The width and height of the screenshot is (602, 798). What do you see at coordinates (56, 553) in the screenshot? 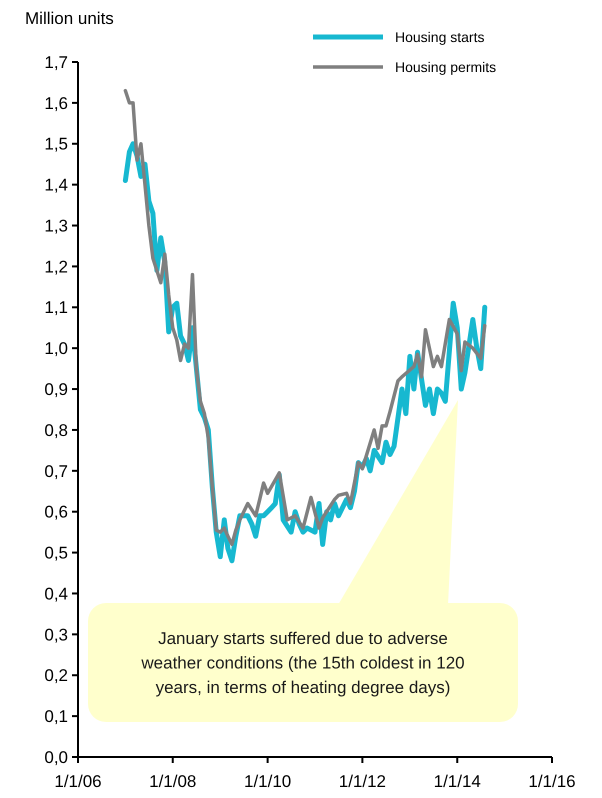
I see `y-tick-label: 0,5` at bounding box center [56, 553].